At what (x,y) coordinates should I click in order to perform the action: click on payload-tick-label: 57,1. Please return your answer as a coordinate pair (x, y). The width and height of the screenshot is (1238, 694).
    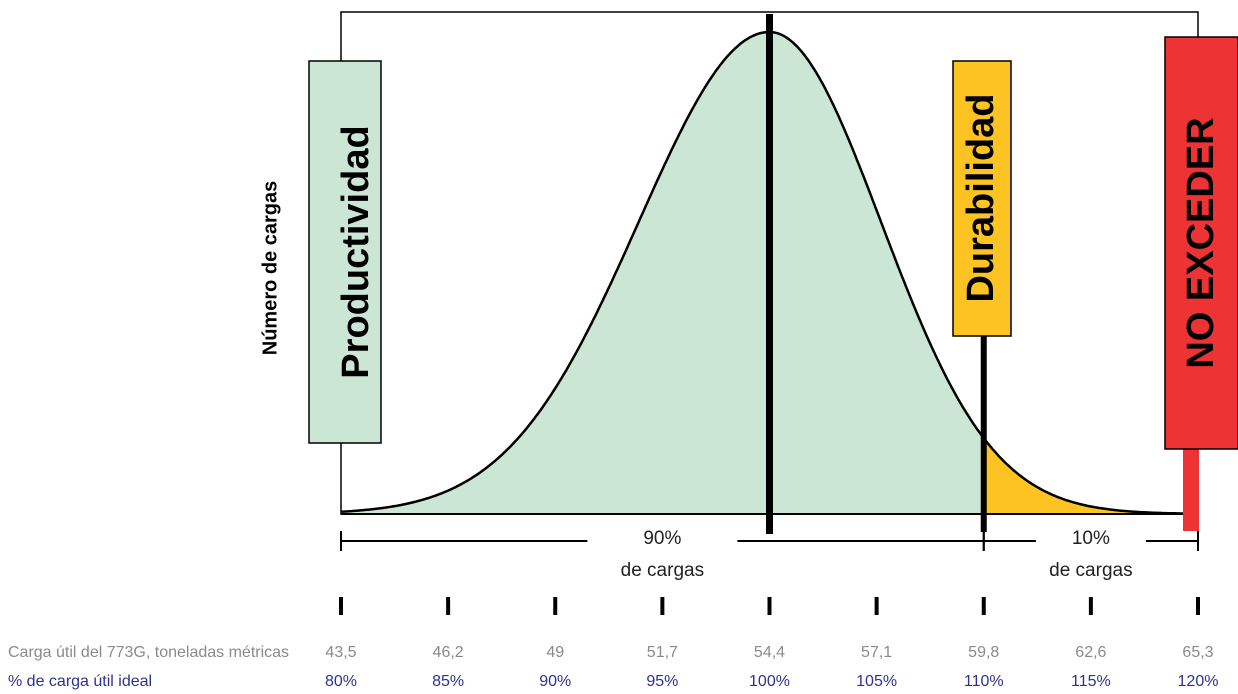
    Looking at the image, I should click on (876, 652).